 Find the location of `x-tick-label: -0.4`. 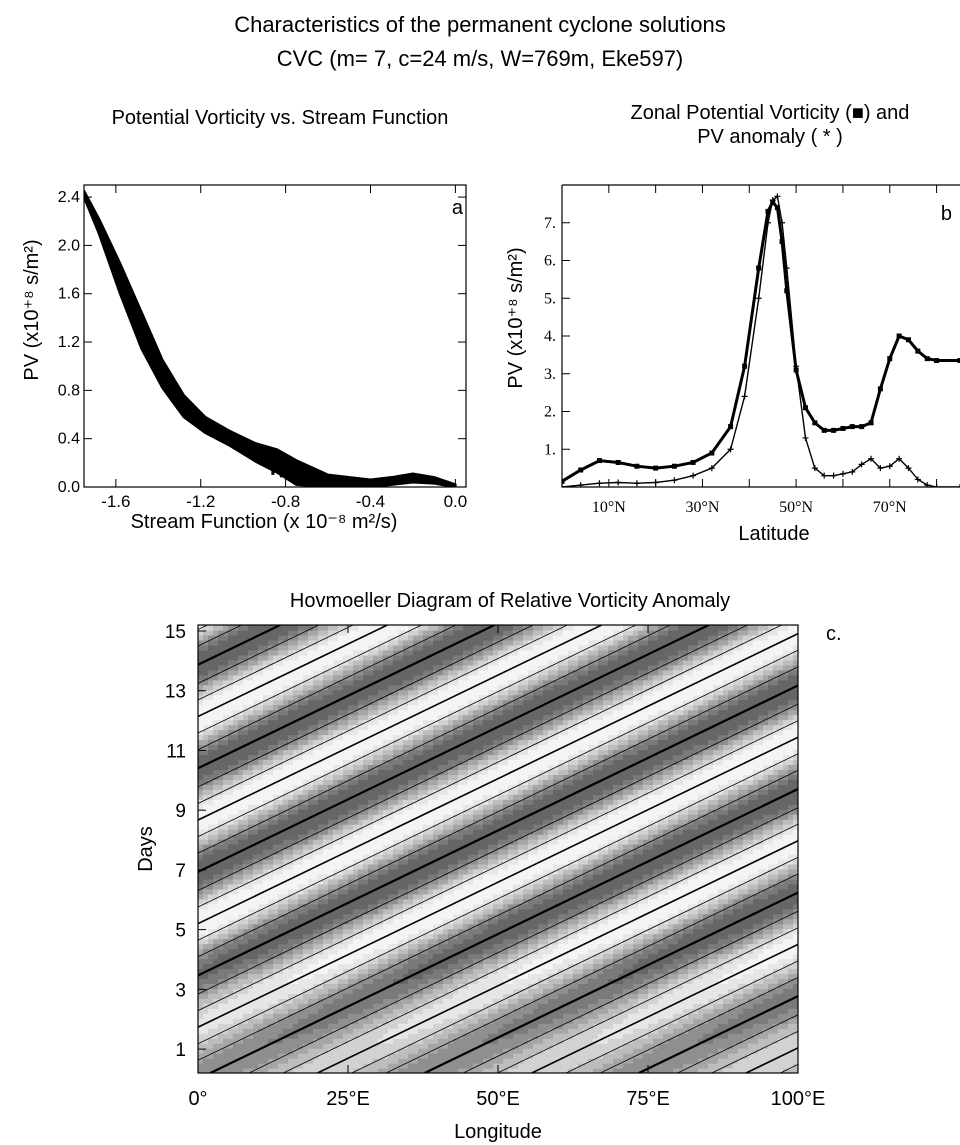

x-tick-label: -0.4 is located at coordinates (370, 501).